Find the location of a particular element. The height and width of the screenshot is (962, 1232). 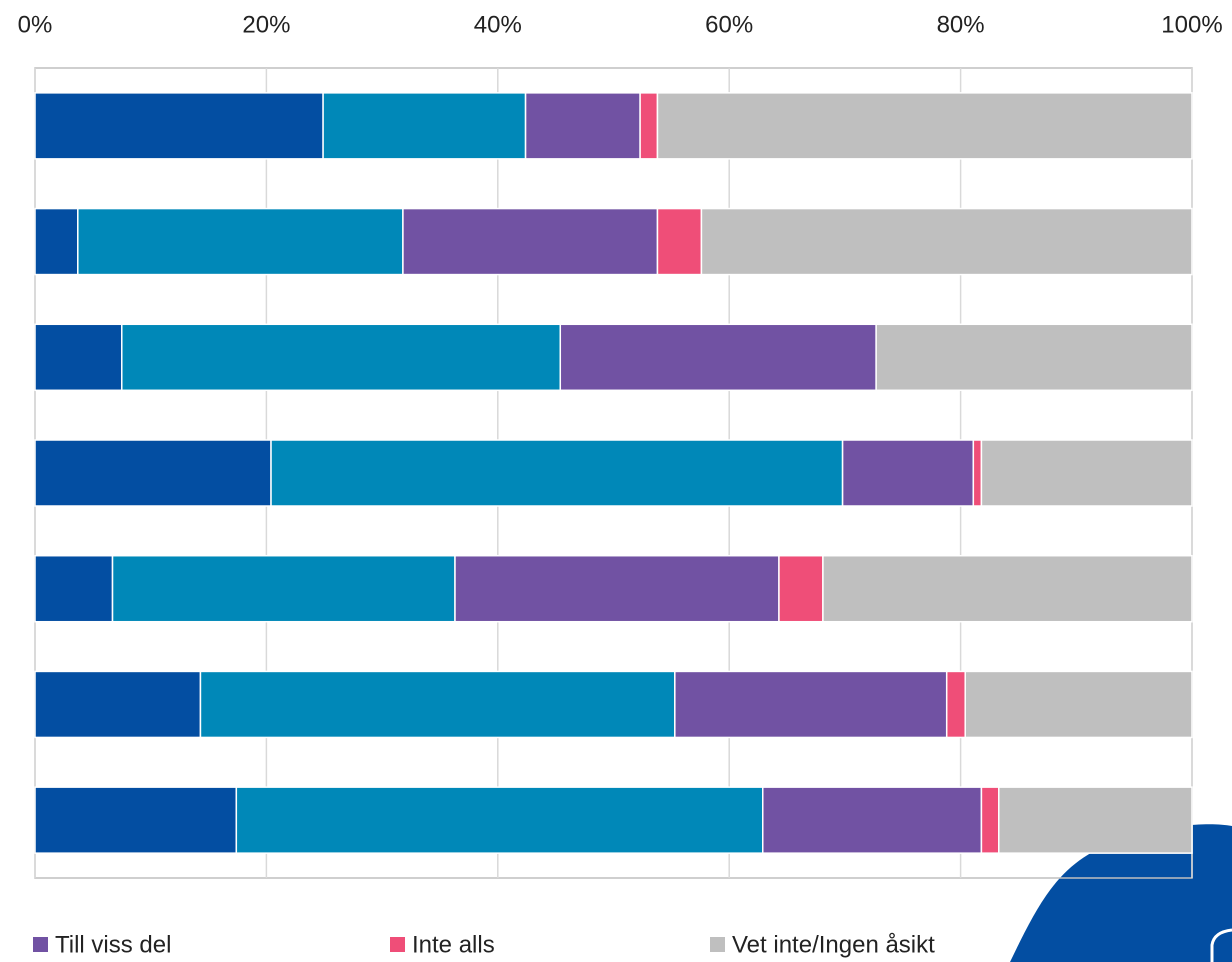

x-tick-label: 20% is located at coordinates (266, 24).